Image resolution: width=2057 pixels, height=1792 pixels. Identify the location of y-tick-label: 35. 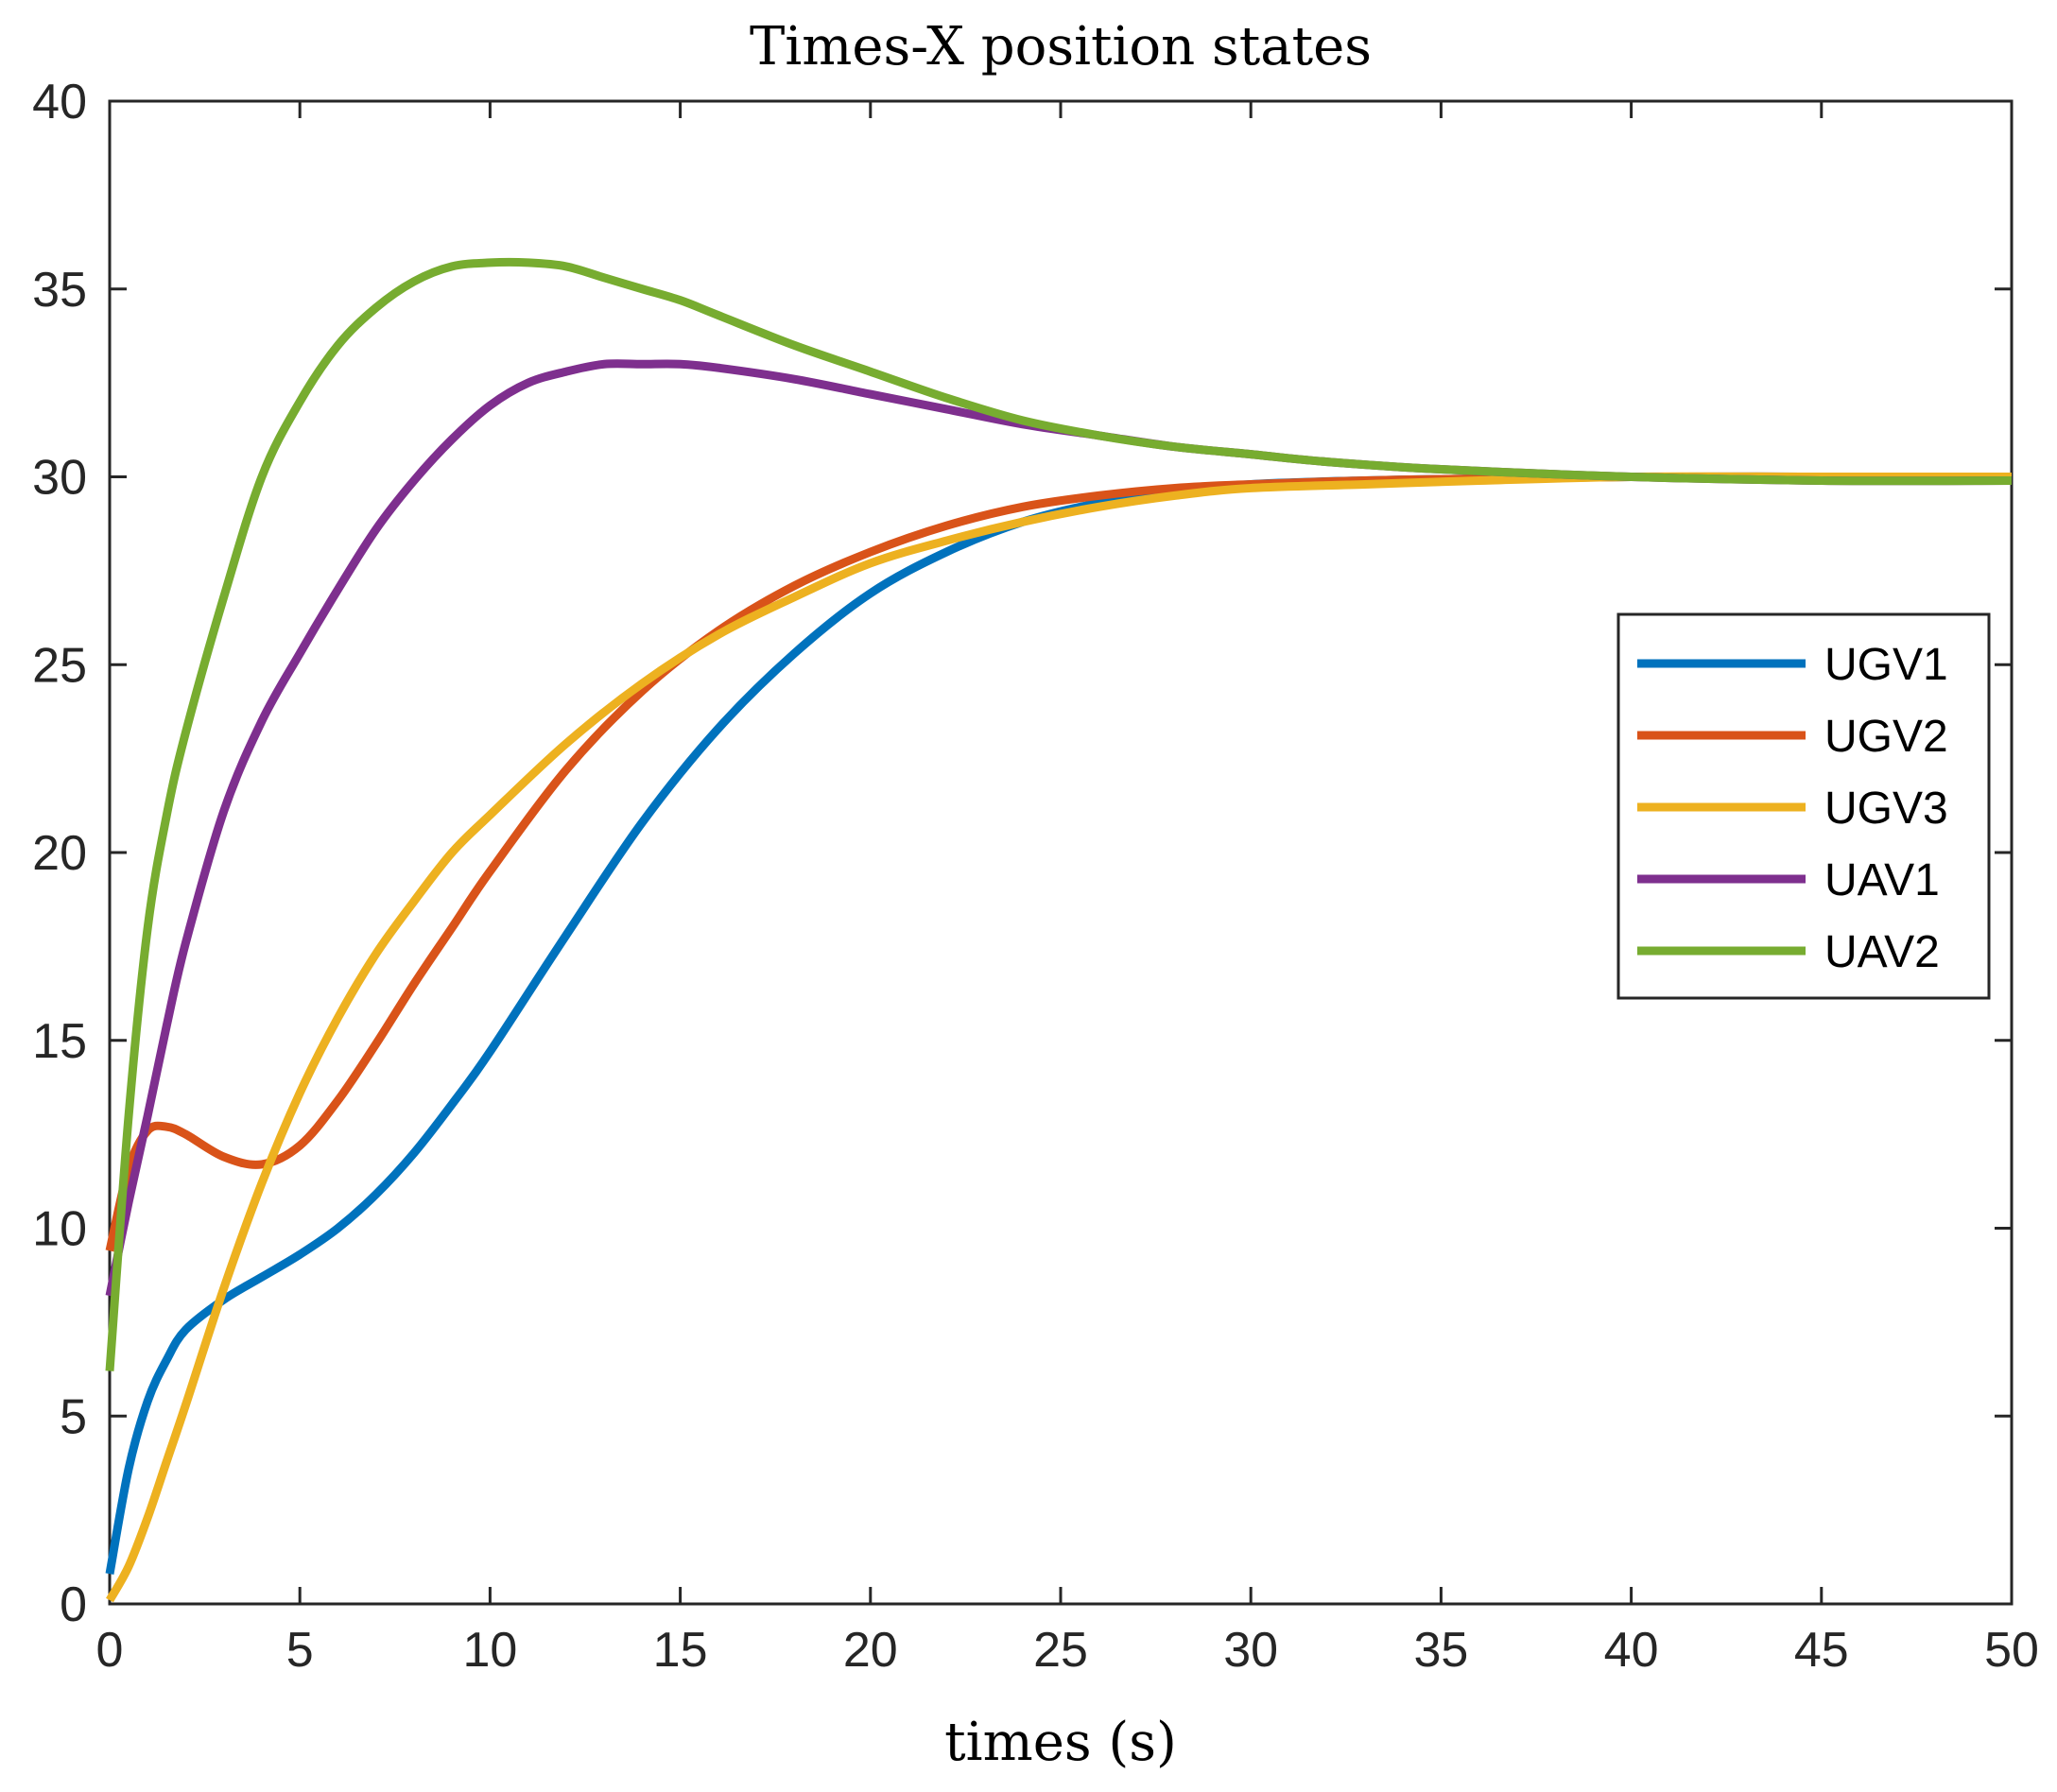
(59, 290).